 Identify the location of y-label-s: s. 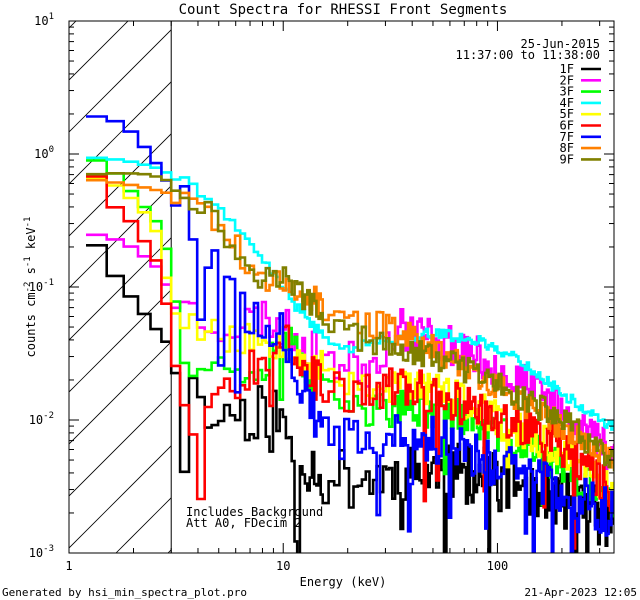
(31, 274).